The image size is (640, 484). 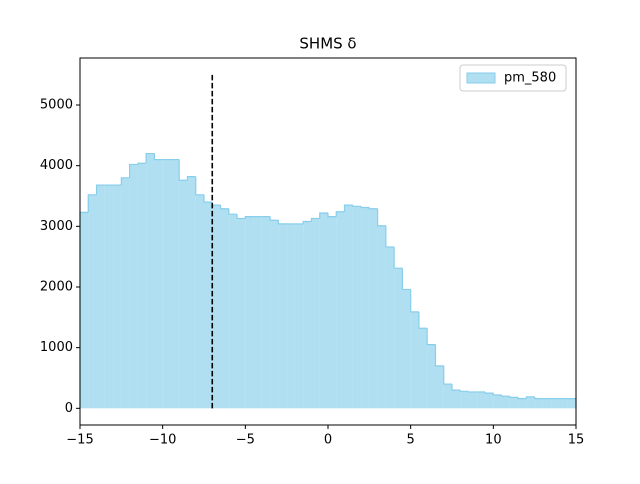 I want to click on y-tick-label: 4000, so click(x=56, y=165).